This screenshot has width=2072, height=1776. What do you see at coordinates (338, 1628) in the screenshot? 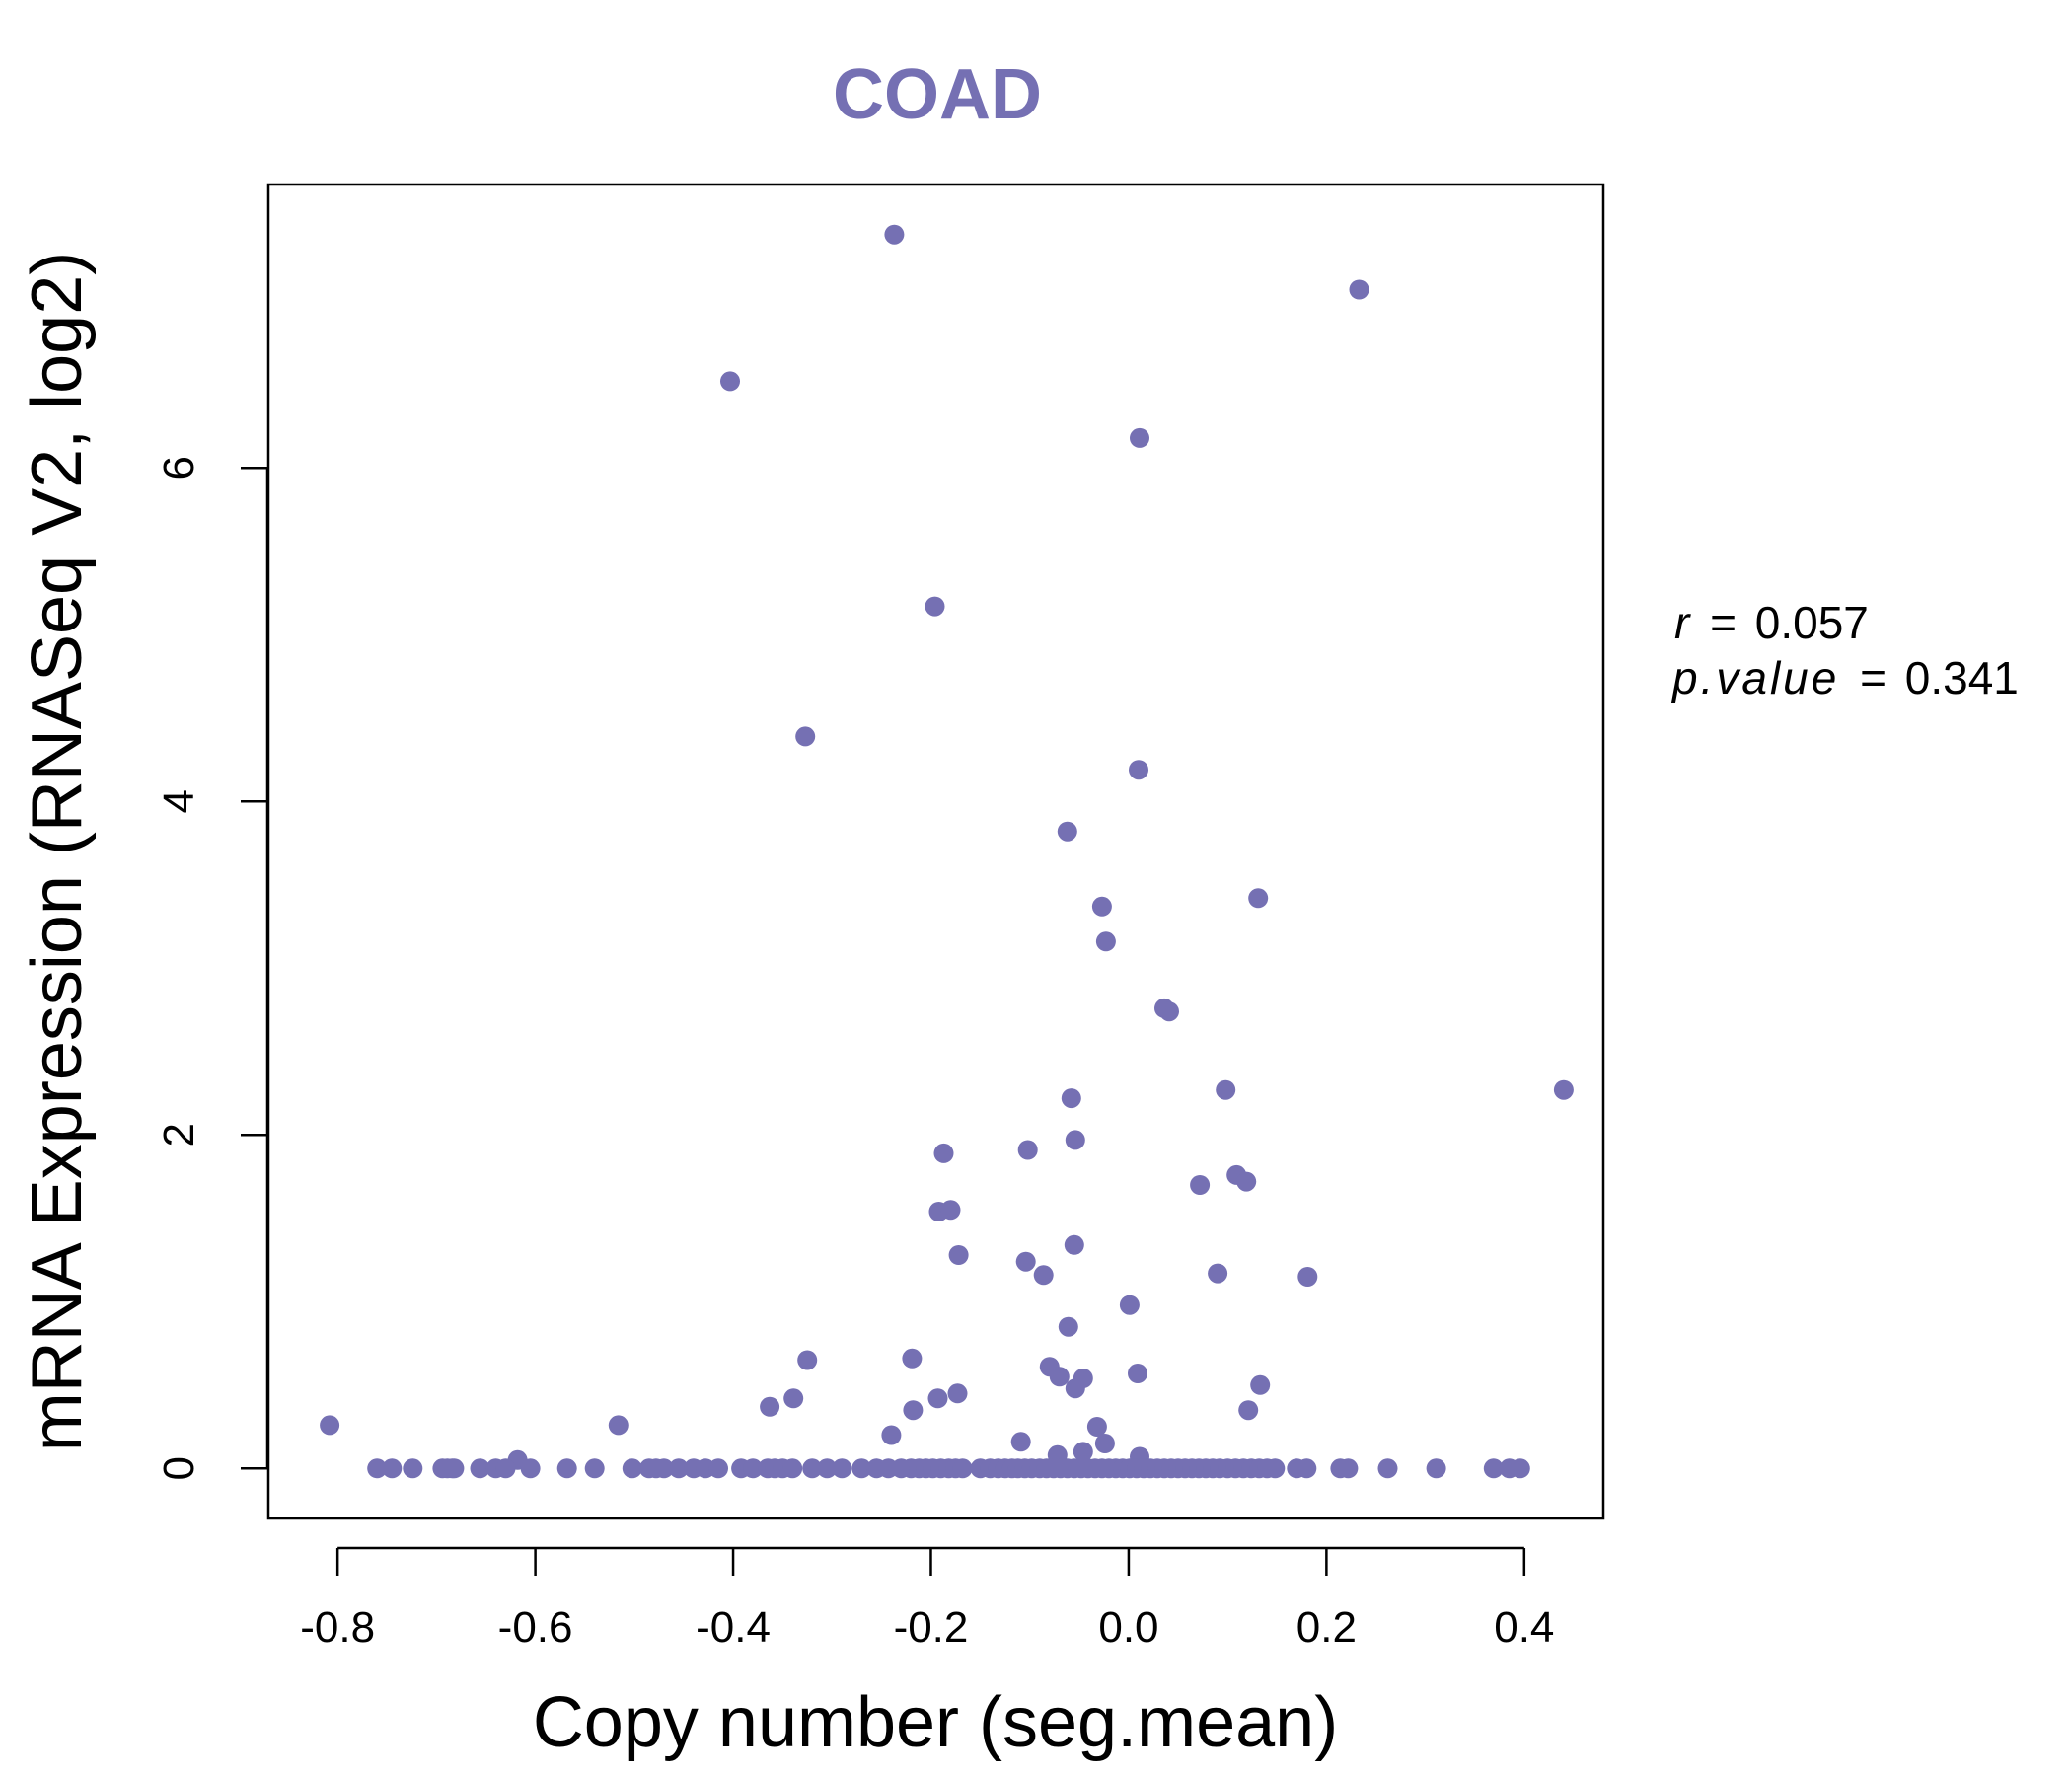
I see `x-tick-label: -0.8` at bounding box center [338, 1628].